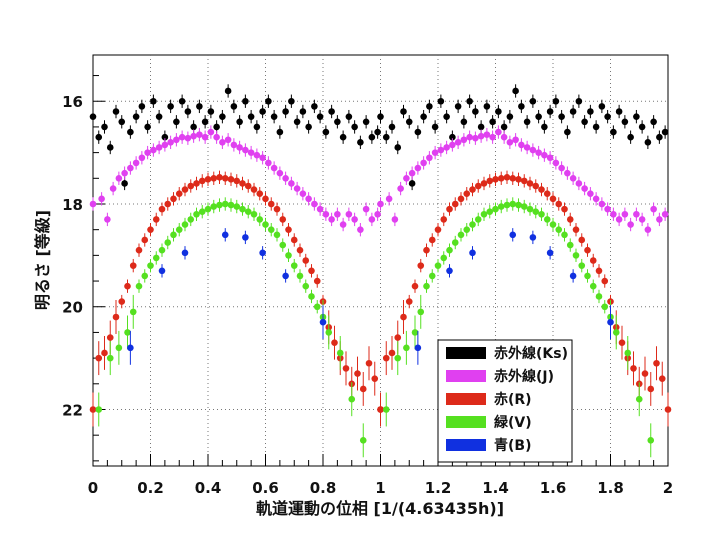  What do you see at coordinates (505, 401) in the screenshot?
I see `legend: 赤外線(Ks) 赤外線(J) 赤(R) 緑(V) 青(B)` at bounding box center [505, 401].